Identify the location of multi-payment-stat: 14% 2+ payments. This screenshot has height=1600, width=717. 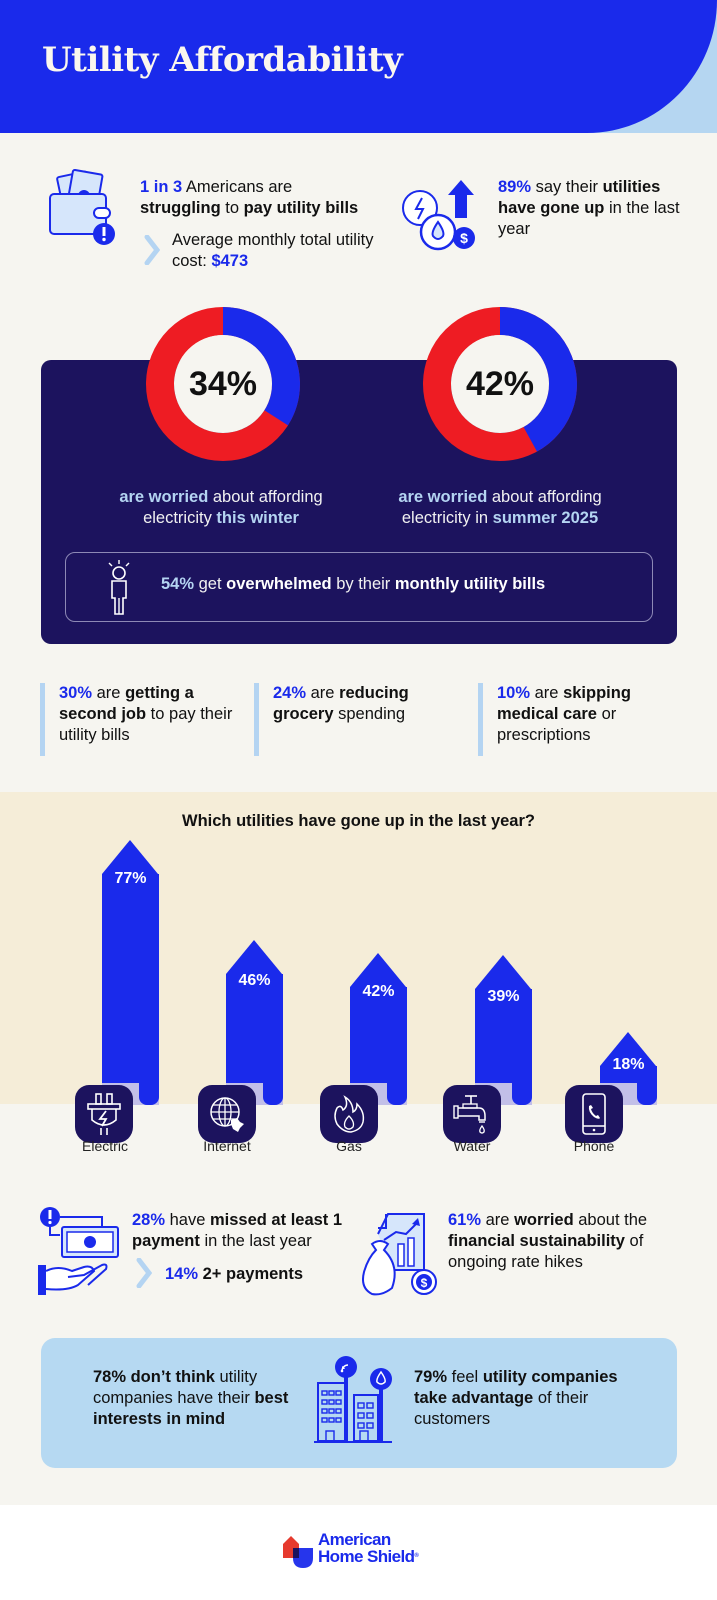
(234, 1274).